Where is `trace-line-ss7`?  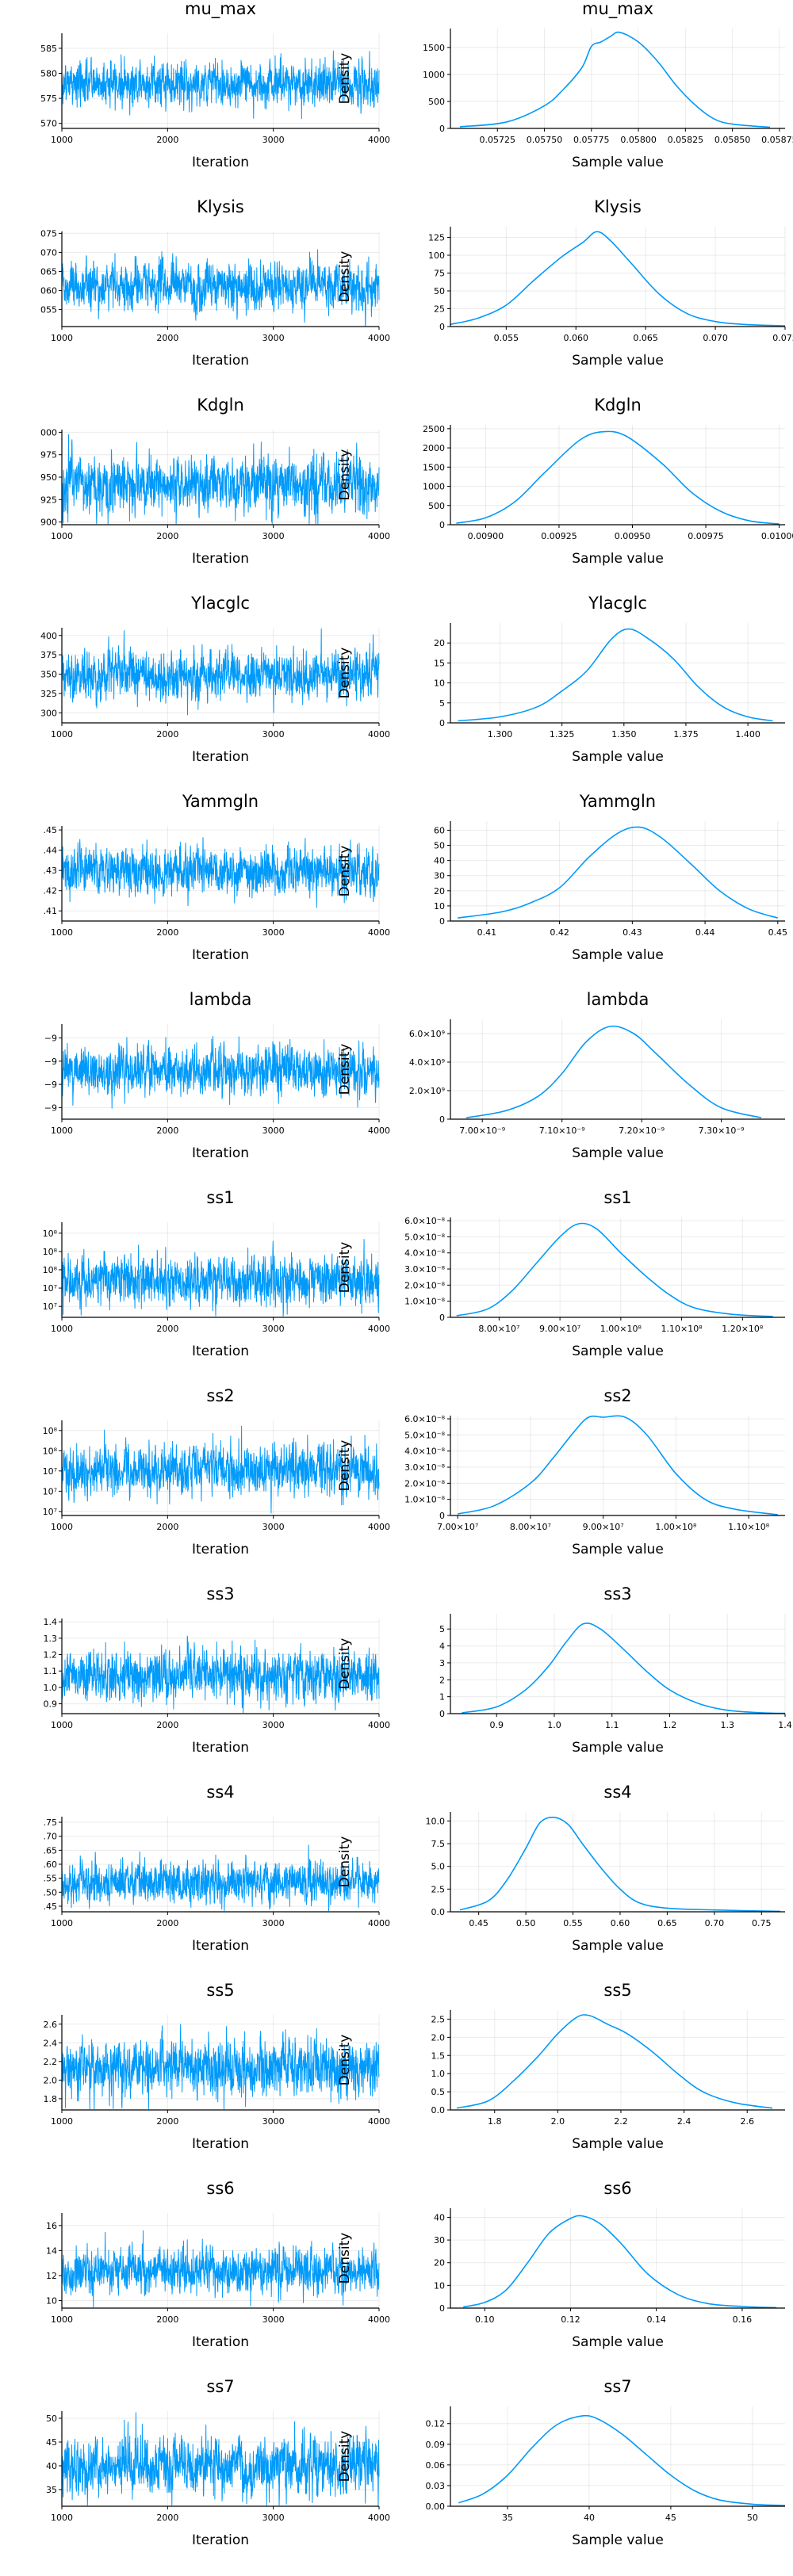 trace-line-ss7 is located at coordinates (221, 2459).